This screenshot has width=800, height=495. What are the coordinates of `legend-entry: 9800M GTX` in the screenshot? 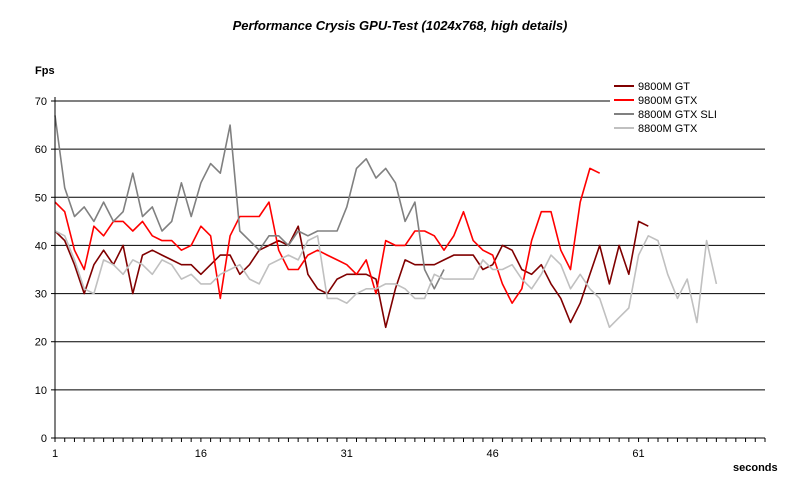 It's located at (668, 101).